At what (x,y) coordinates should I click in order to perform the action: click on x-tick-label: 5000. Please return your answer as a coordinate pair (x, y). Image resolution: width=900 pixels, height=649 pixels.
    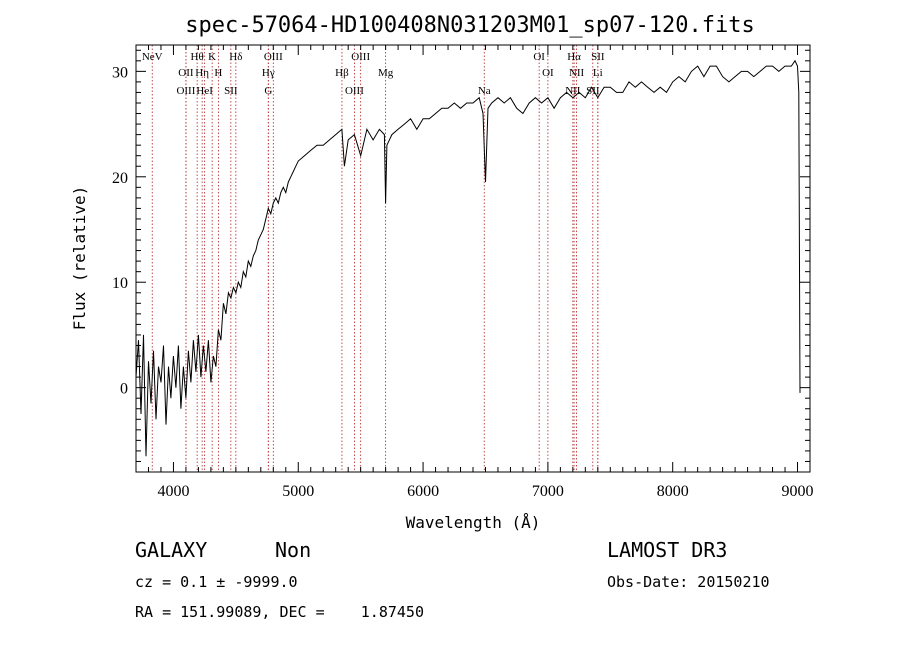
    Looking at the image, I should click on (298, 491).